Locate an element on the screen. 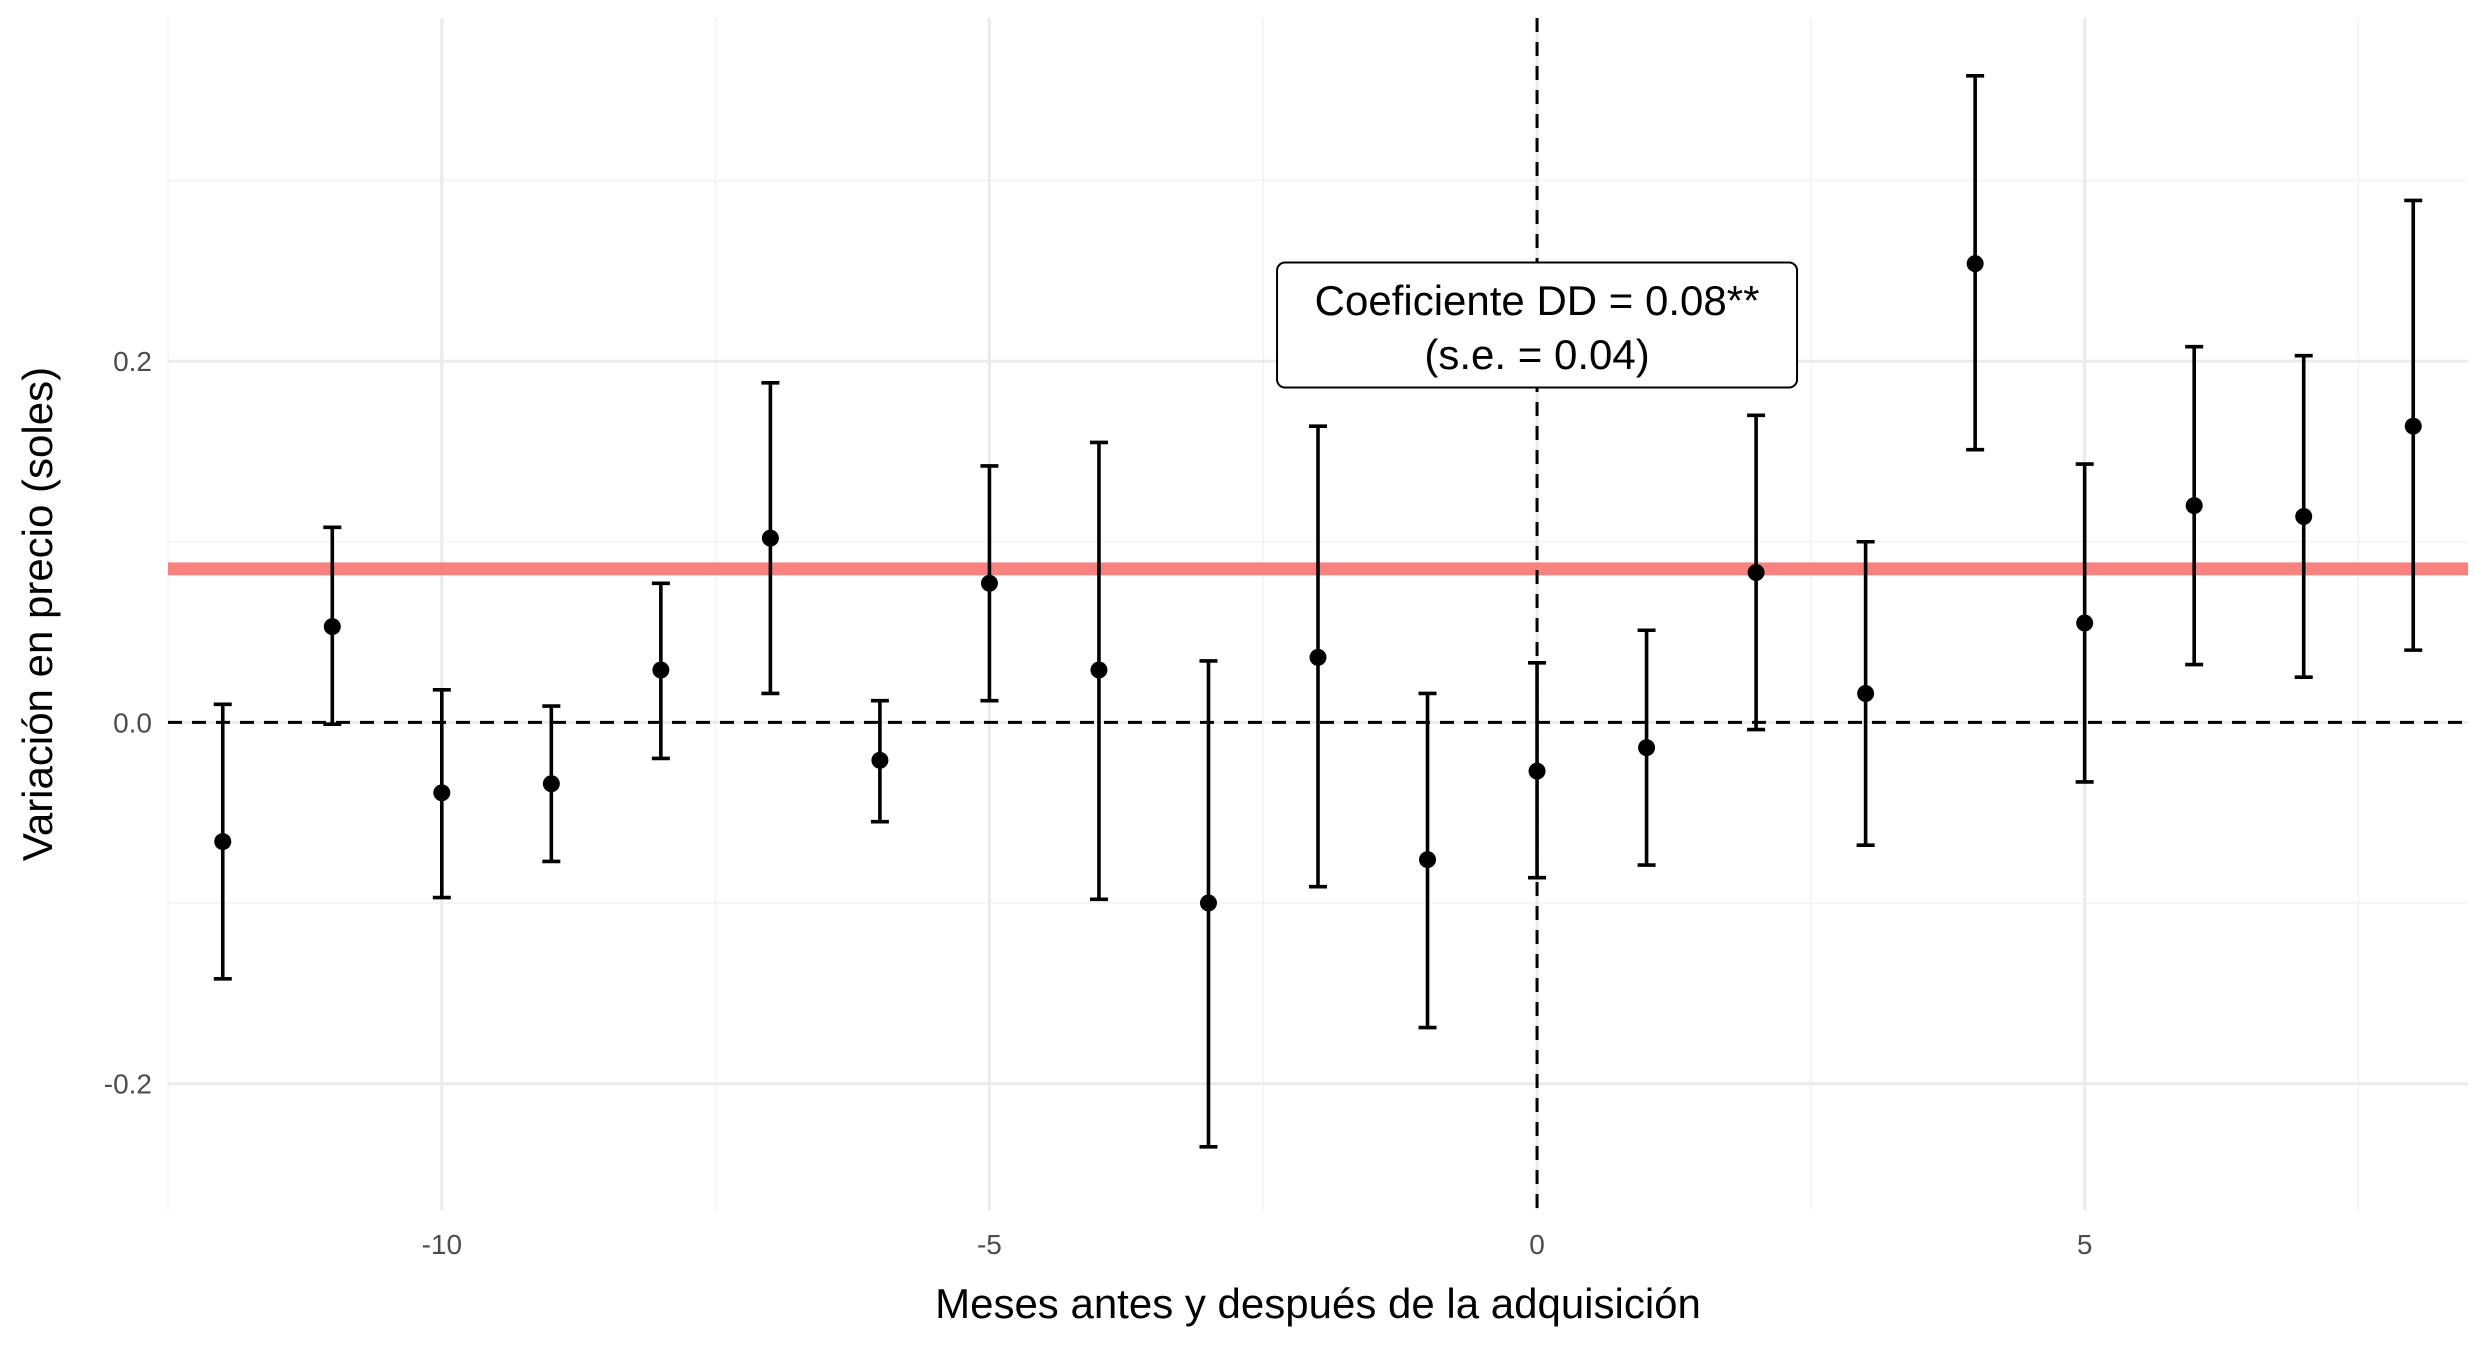 The height and width of the screenshot is (1355, 2475). x-tick-label: 5 is located at coordinates (2085, 1244).